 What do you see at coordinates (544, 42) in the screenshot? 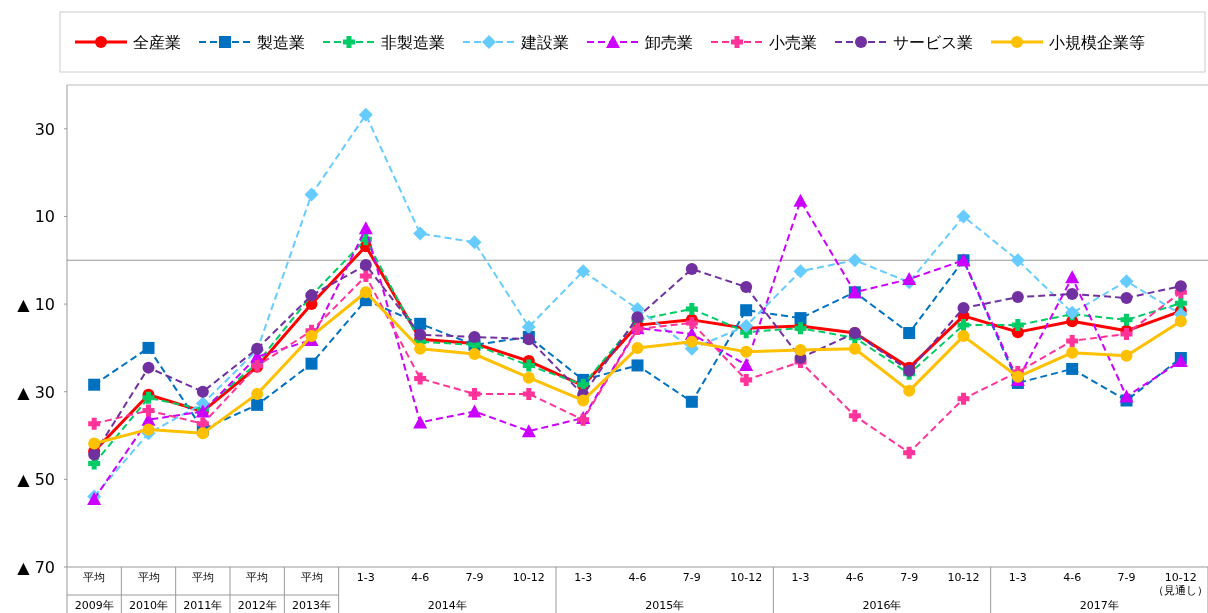
I see `legend-label: 建設業` at bounding box center [544, 42].